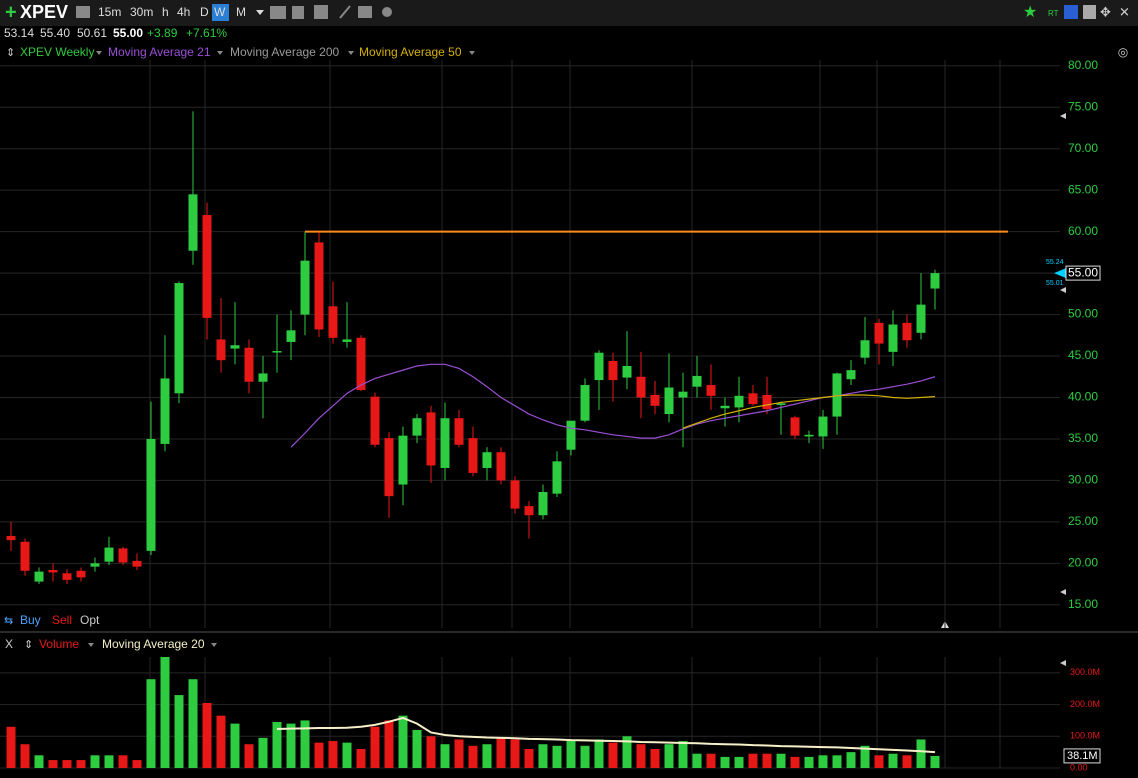  What do you see at coordinates (1123, 52) in the screenshot?
I see `palette-icon: ◎` at bounding box center [1123, 52].